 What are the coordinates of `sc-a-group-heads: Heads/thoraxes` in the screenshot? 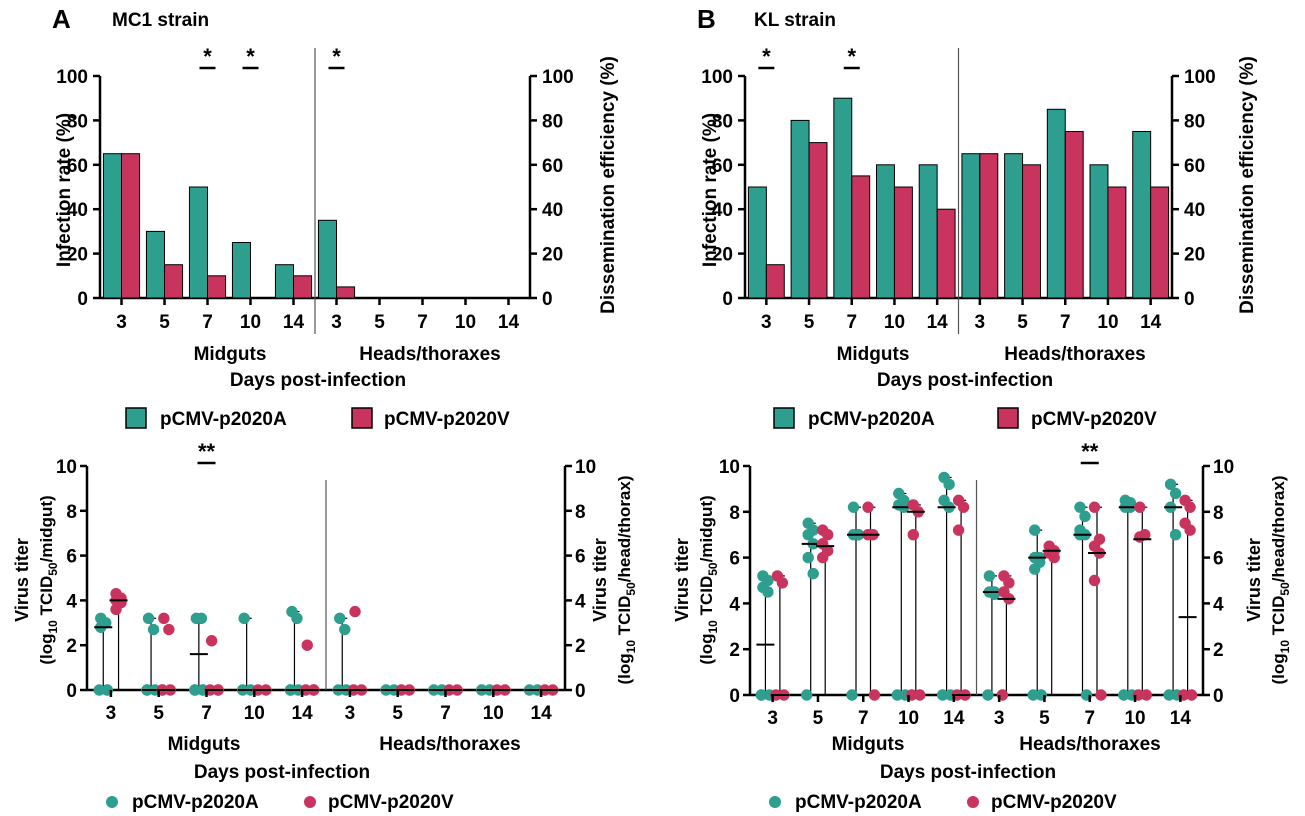 It's located at (450, 744).